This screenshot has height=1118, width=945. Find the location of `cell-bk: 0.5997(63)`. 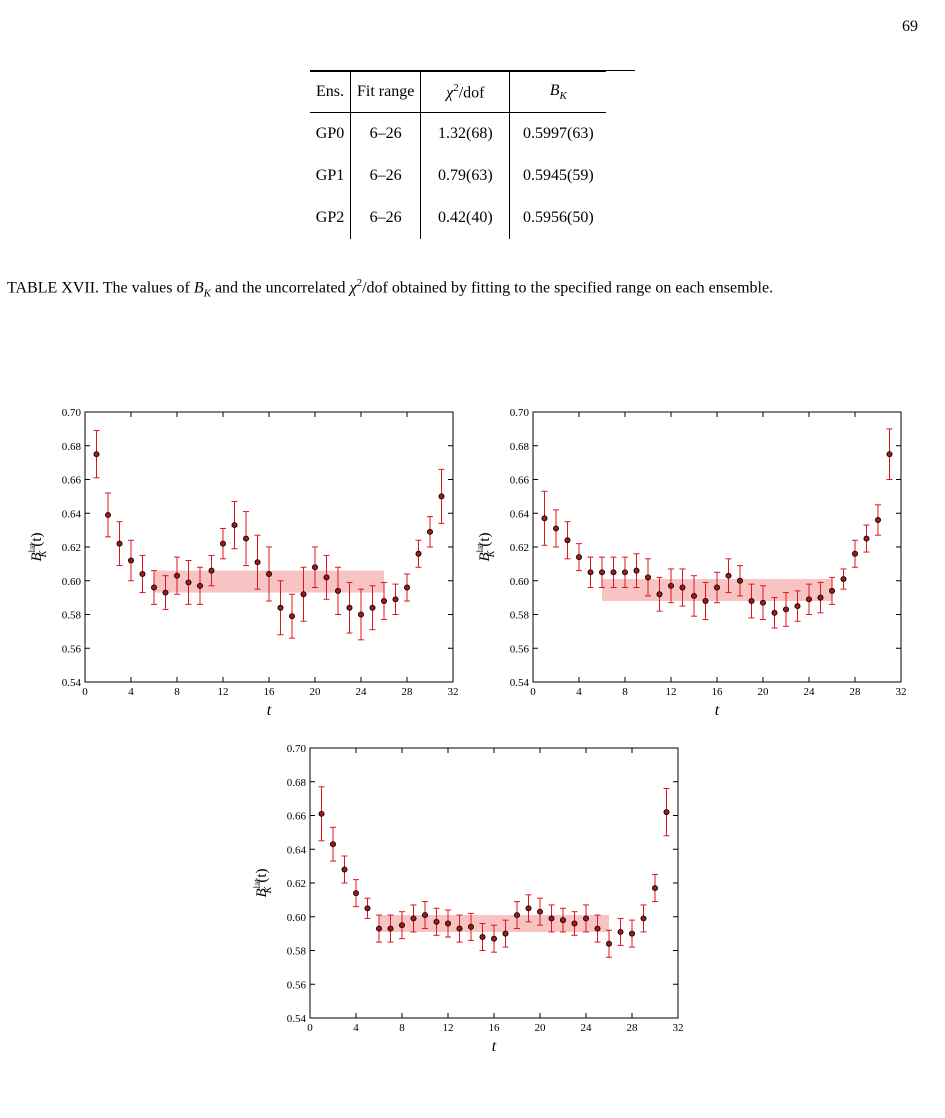

cell-bk: 0.5997(63) is located at coordinates (558, 133).